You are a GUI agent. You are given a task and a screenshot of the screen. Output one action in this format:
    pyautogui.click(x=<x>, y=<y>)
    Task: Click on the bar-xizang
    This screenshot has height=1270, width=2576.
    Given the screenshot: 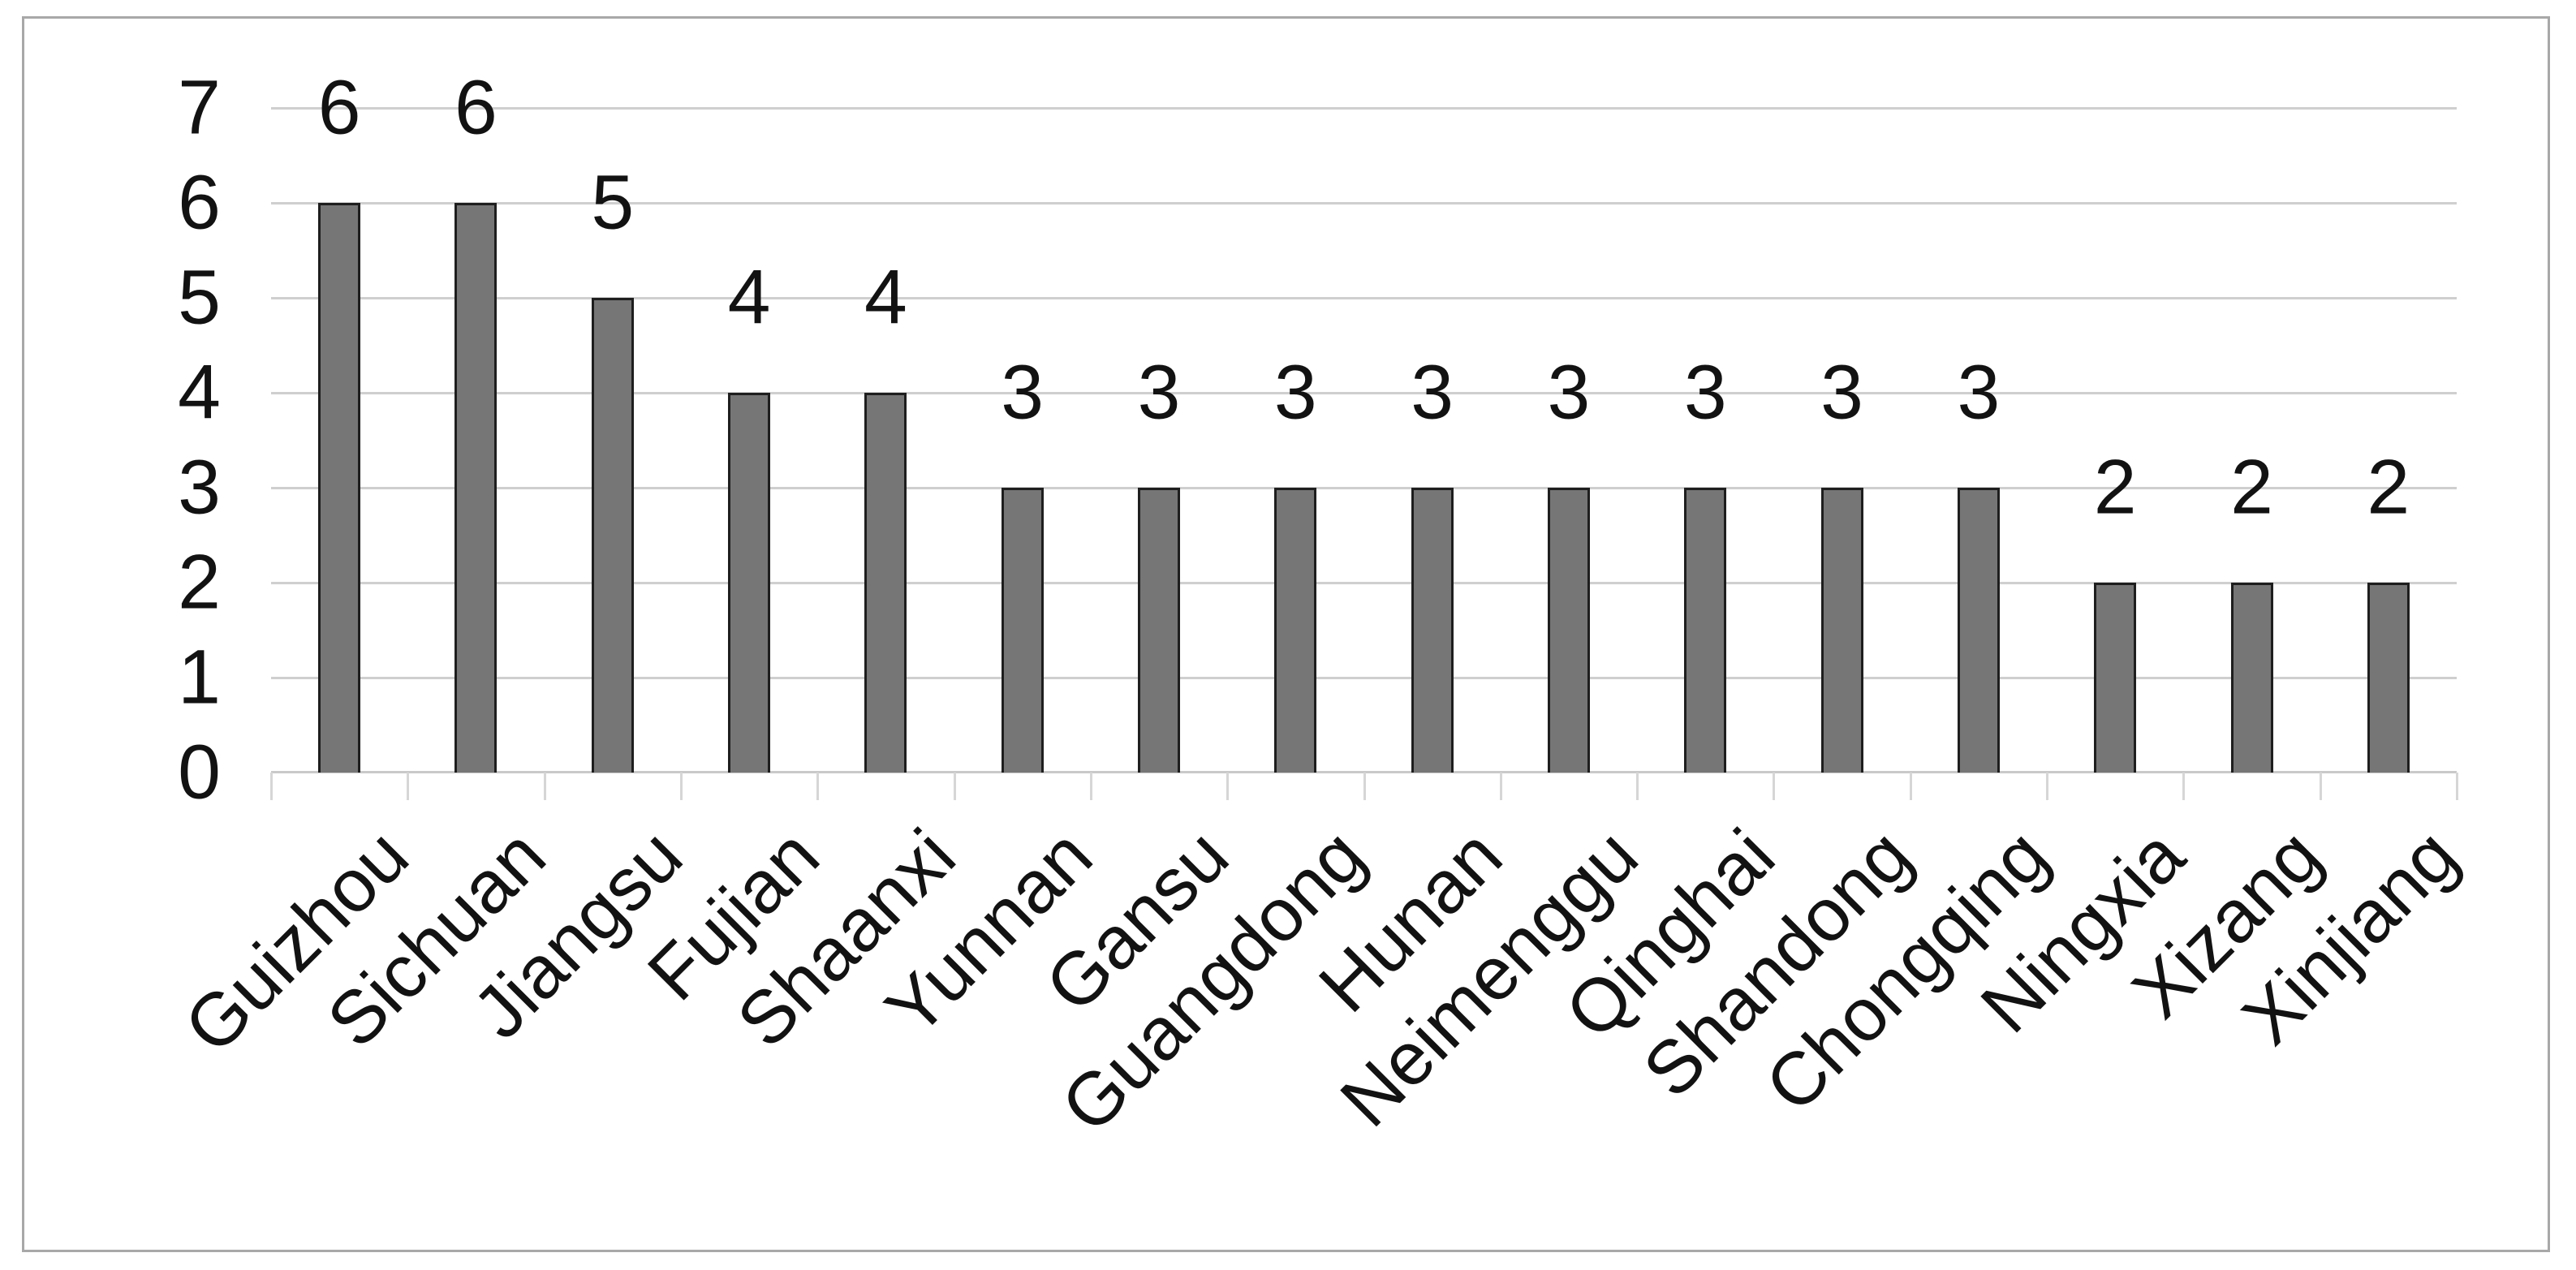 What is the action you would take?
    pyautogui.click(x=2252, y=678)
    